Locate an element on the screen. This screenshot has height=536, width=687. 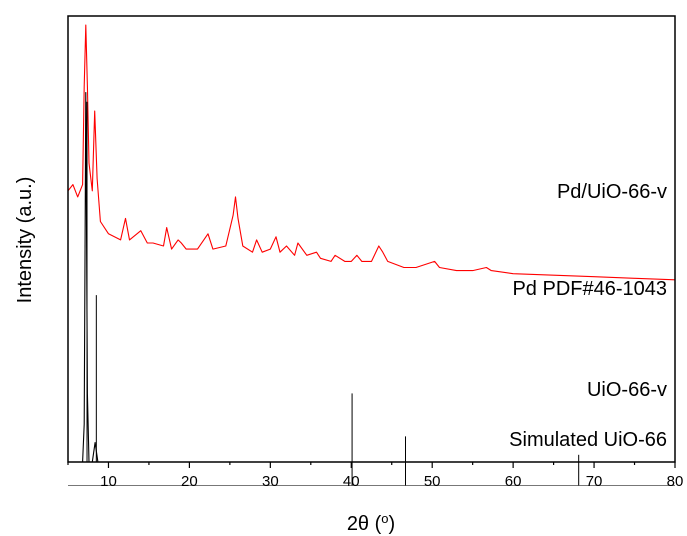
x-tick-label-20: 20 is located at coordinates (189, 481).